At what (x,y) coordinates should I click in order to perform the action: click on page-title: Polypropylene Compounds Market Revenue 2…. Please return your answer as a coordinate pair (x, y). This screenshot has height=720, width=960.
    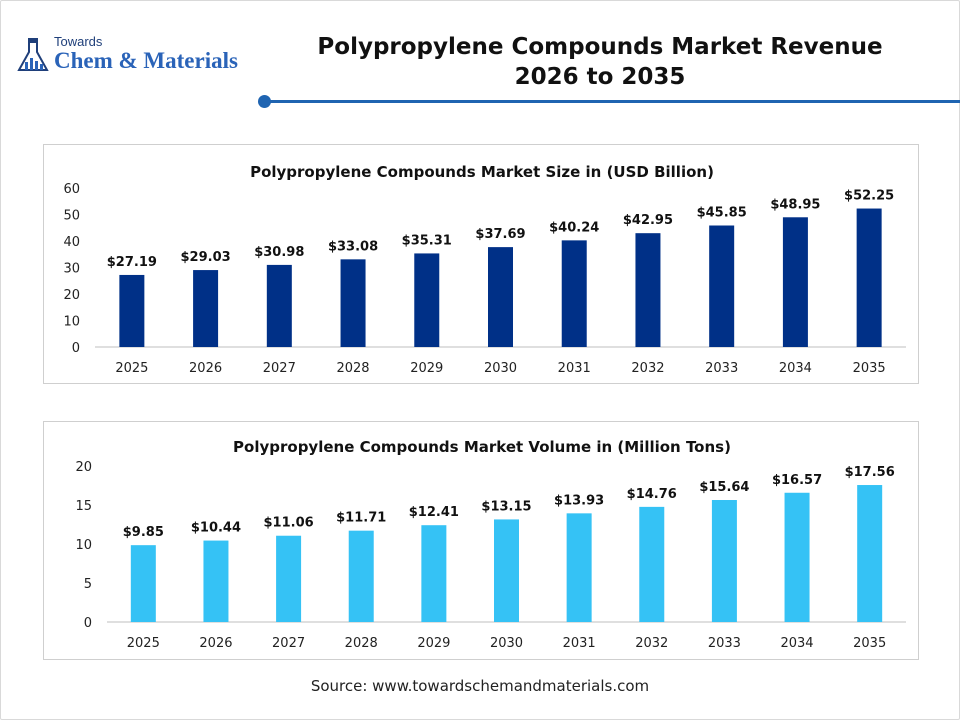
    Looking at the image, I should click on (600, 62).